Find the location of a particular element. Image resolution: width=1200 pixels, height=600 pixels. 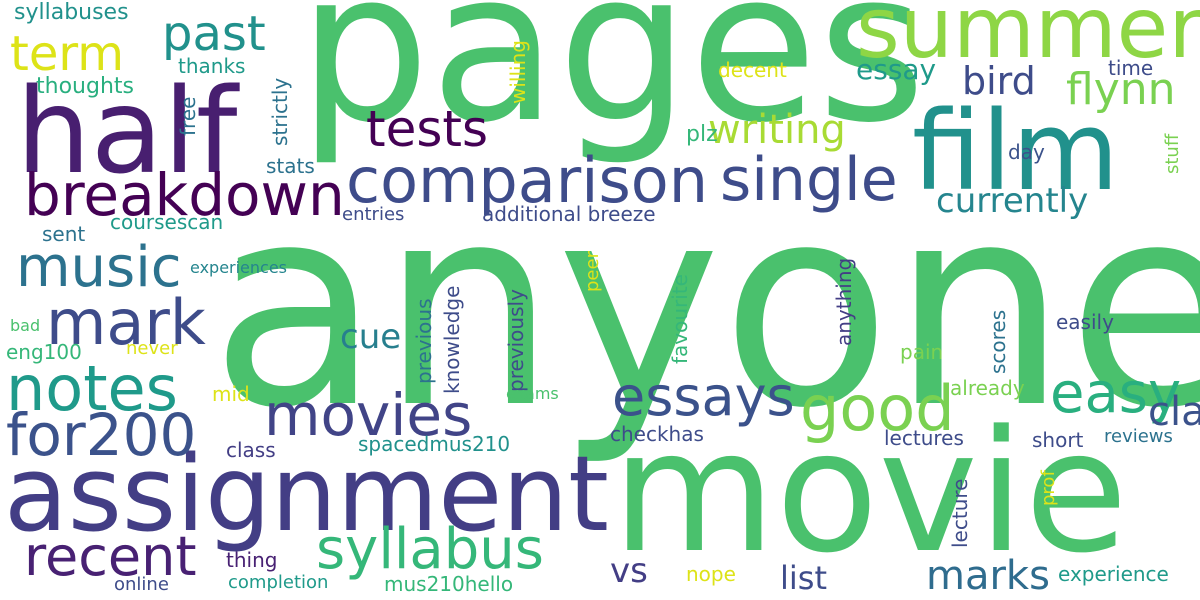

word-flynn: flynn is located at coordinates (1121, 89).